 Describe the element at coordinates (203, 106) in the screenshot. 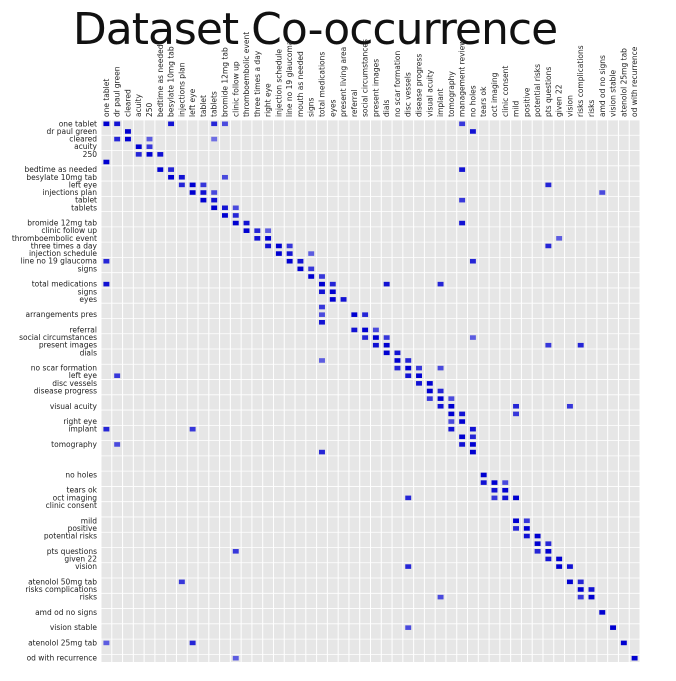

I see `column-label: tablet` at that location.